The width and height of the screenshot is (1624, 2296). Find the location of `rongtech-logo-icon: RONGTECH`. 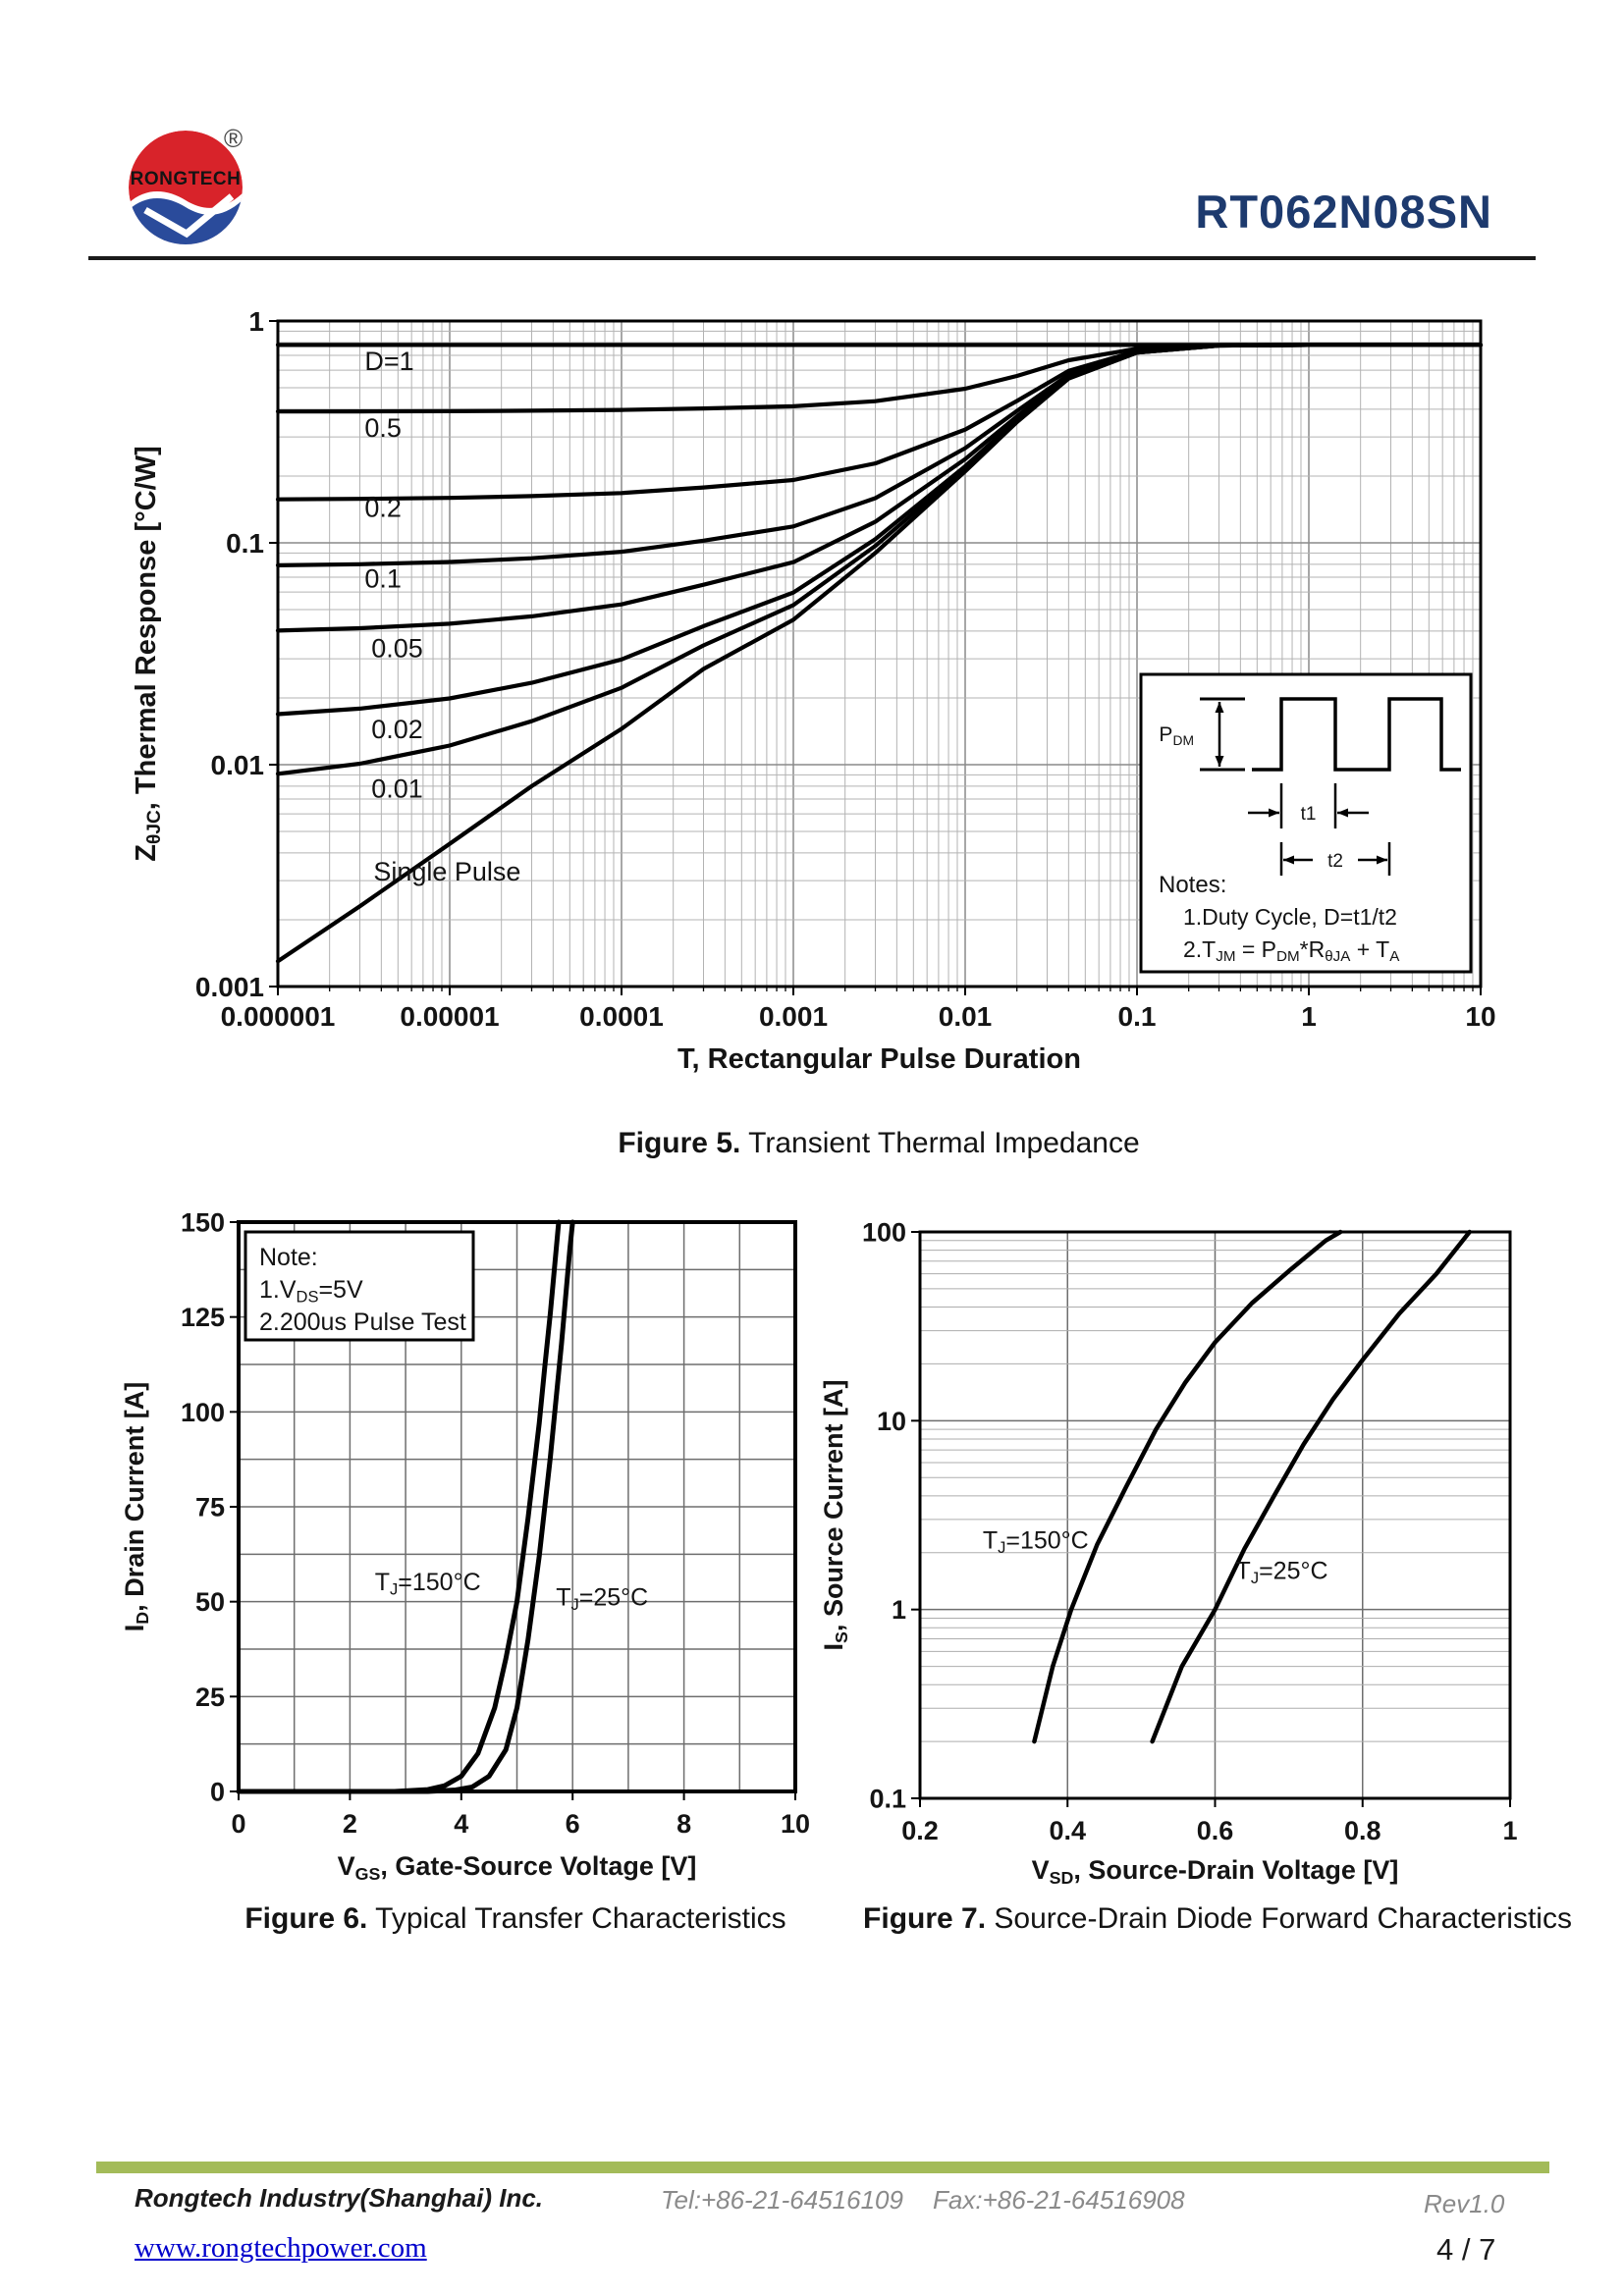

rongtech-logo-icon: RONGTECH is located at coordinates (186, 187).